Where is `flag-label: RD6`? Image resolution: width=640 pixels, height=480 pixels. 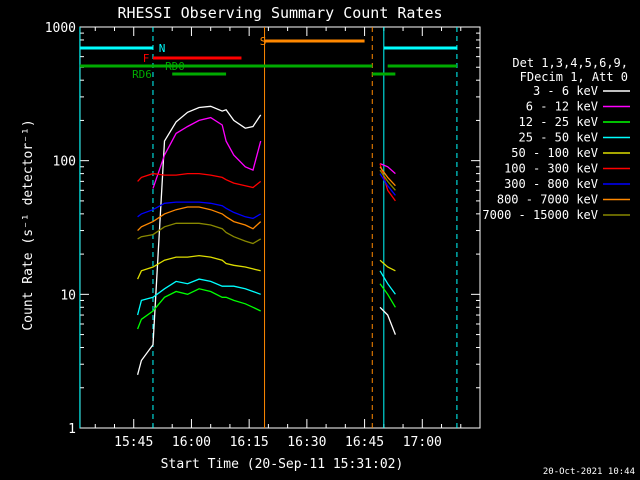 flag-label: RD6 is located at coordinates (142, 74).